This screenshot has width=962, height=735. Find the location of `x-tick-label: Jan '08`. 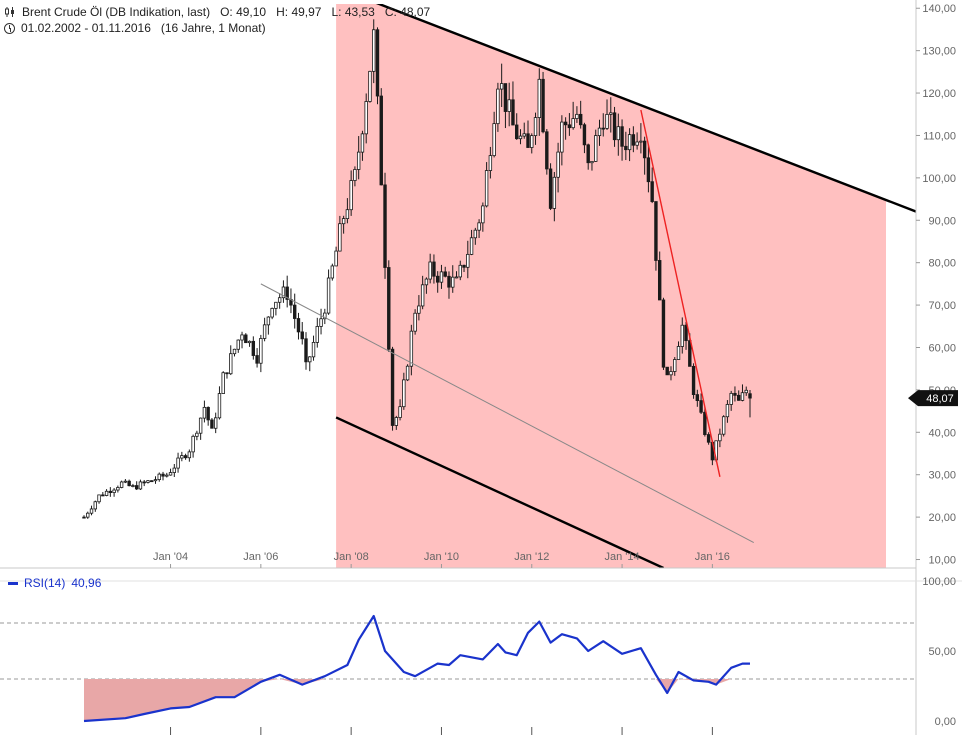

x-tick-label: Jan '08 is located at coordinates (351, 557).